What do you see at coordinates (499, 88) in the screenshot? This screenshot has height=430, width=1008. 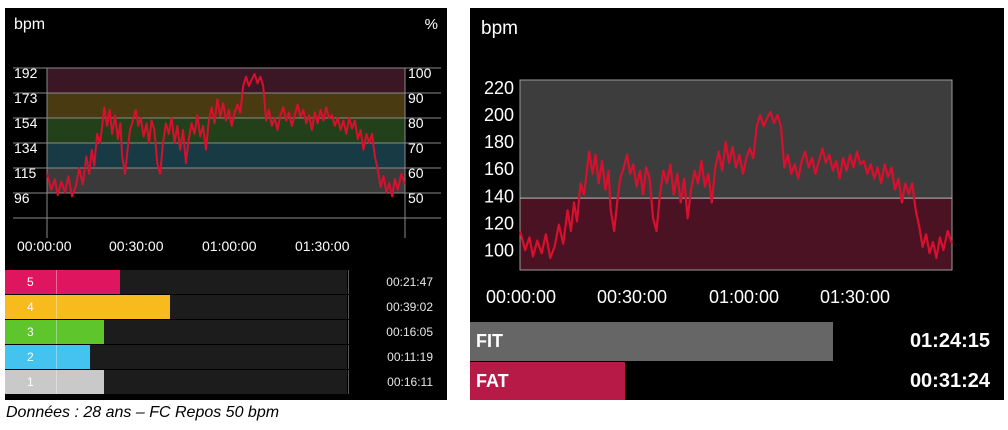 I see `bpm-tick-label: 220` at bounding box center [499, 88].